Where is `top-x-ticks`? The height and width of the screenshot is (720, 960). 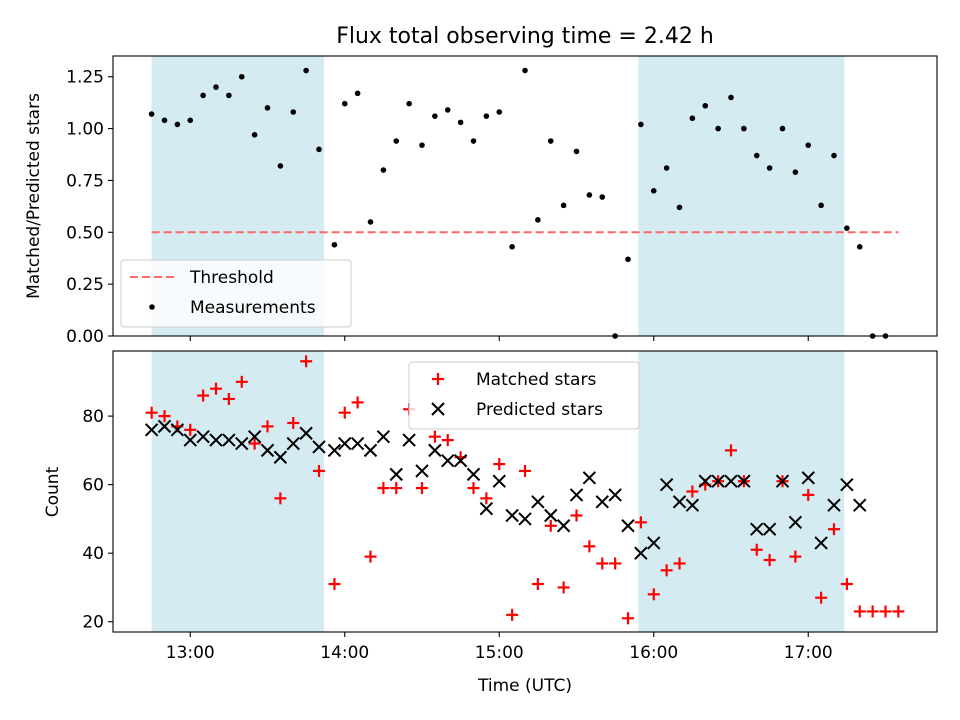 top-x-ticks is located at coordinates (499, 338).